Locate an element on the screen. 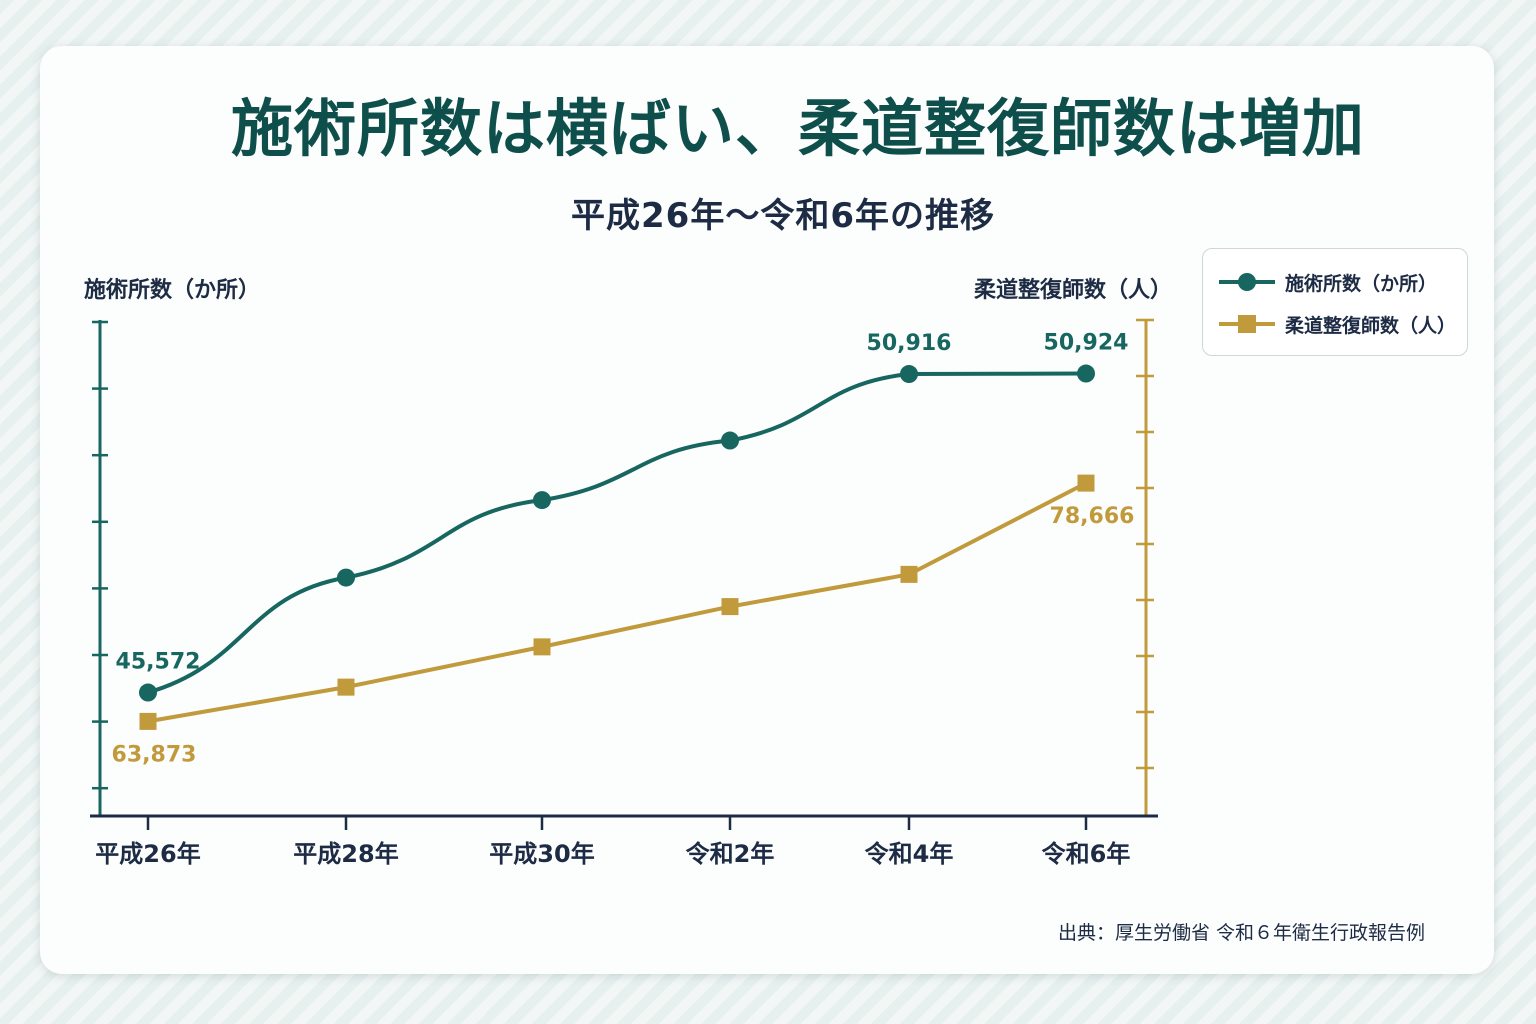  legend-label-practitioners: 柔道整復師数（人） is located at coordinates (1371, 325).